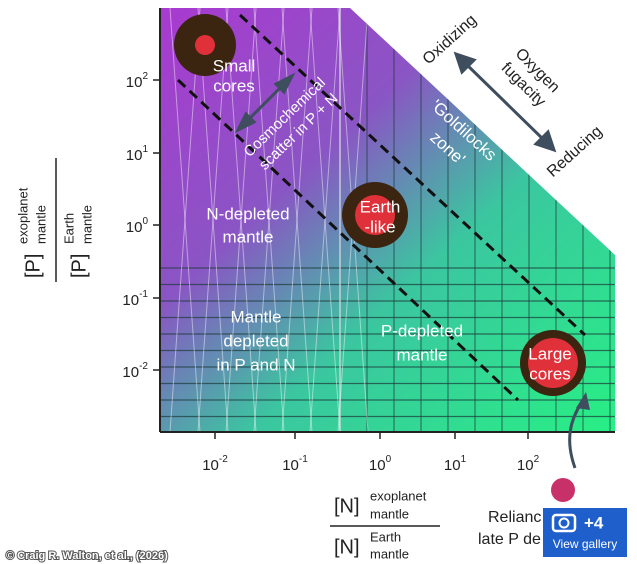  I want to click on credit: © Craig R. Walton, et al., (2026), so click(87, 556).